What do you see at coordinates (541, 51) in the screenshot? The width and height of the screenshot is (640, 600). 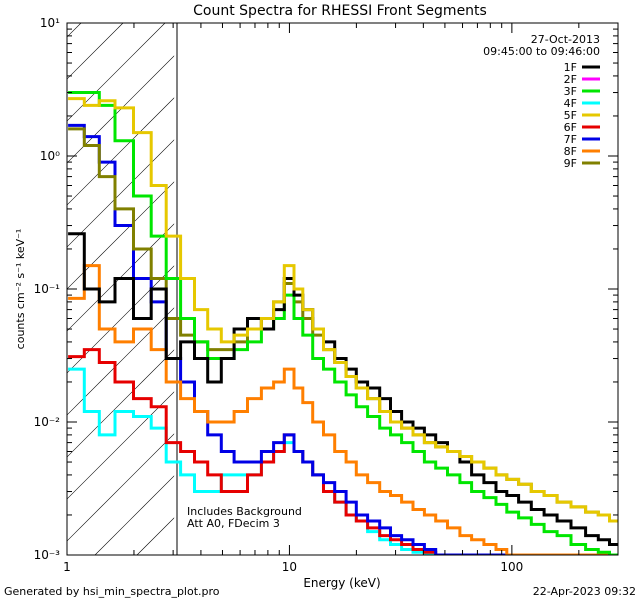 I see `time-range-label: 09:45:00 to 09:46:00` at bounding box center [541, 51].